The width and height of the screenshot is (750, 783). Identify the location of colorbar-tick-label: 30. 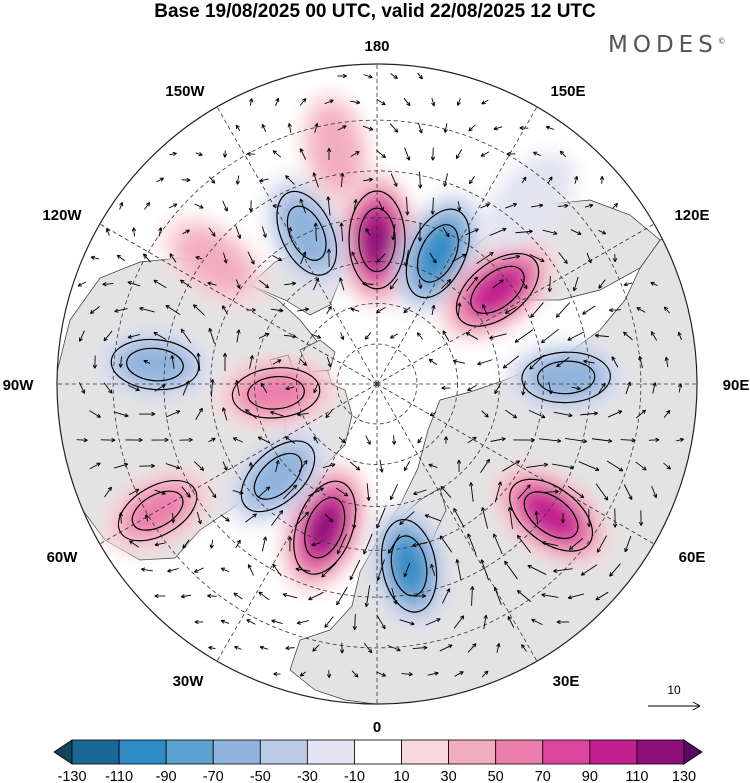
(449, 776).